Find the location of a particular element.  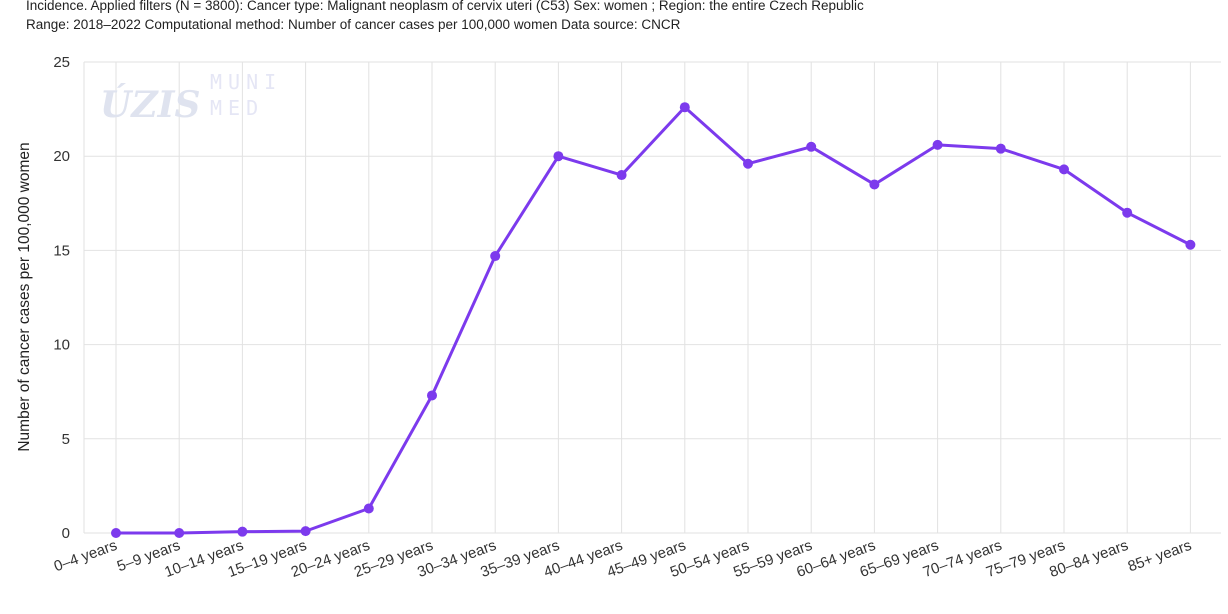

y-tick-label: 5 is located at coordinates (66, 439).